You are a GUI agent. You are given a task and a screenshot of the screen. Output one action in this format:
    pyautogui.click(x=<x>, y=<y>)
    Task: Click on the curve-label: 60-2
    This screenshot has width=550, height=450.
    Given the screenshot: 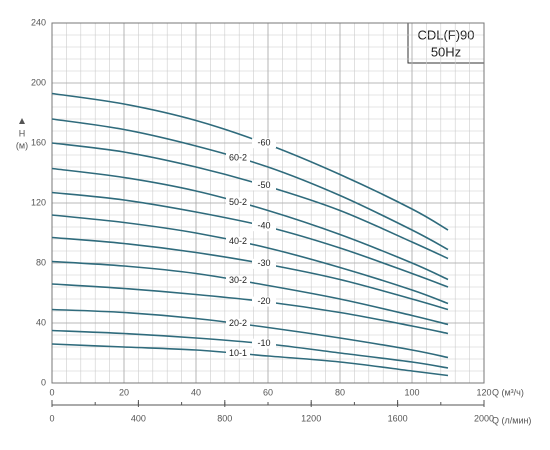 What is the action you would take?
    pyautogui.click(x=238, y=158)
    